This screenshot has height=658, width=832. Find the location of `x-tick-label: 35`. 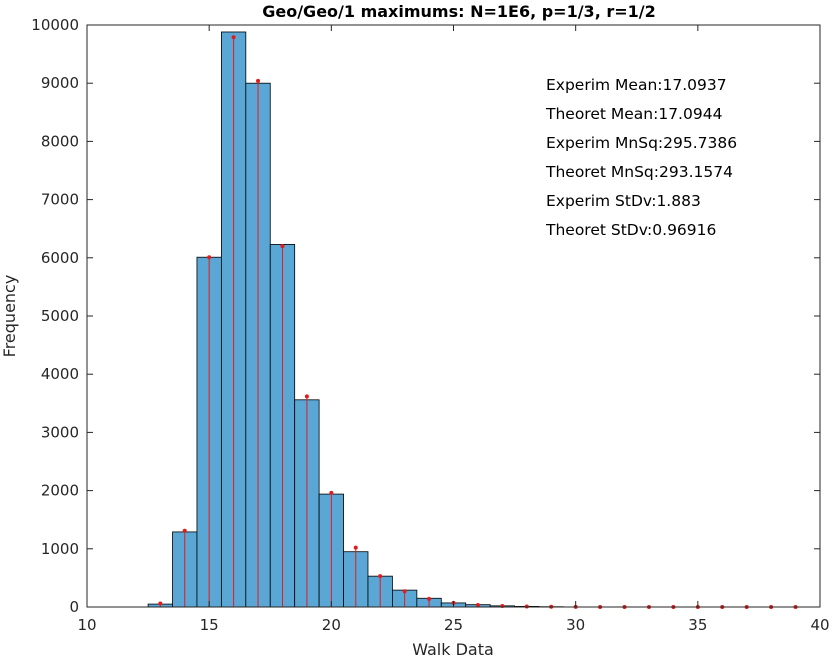

x-tick-label: 35 is located at coordinates (697, 625).